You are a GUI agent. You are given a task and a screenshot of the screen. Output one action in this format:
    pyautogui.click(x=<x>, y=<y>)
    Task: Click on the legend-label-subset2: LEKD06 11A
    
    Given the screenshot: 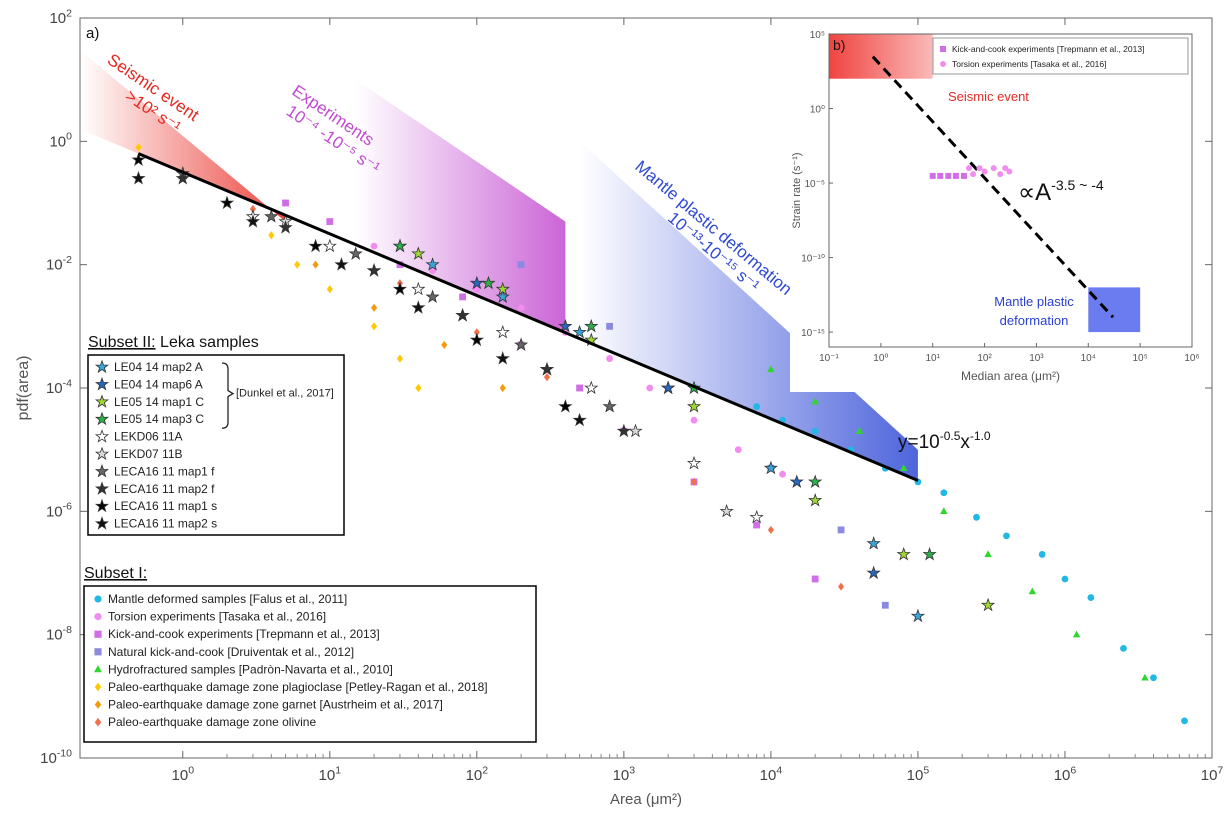 What is the action you would take?
    pyautogui.click(x=148, y=437)
    